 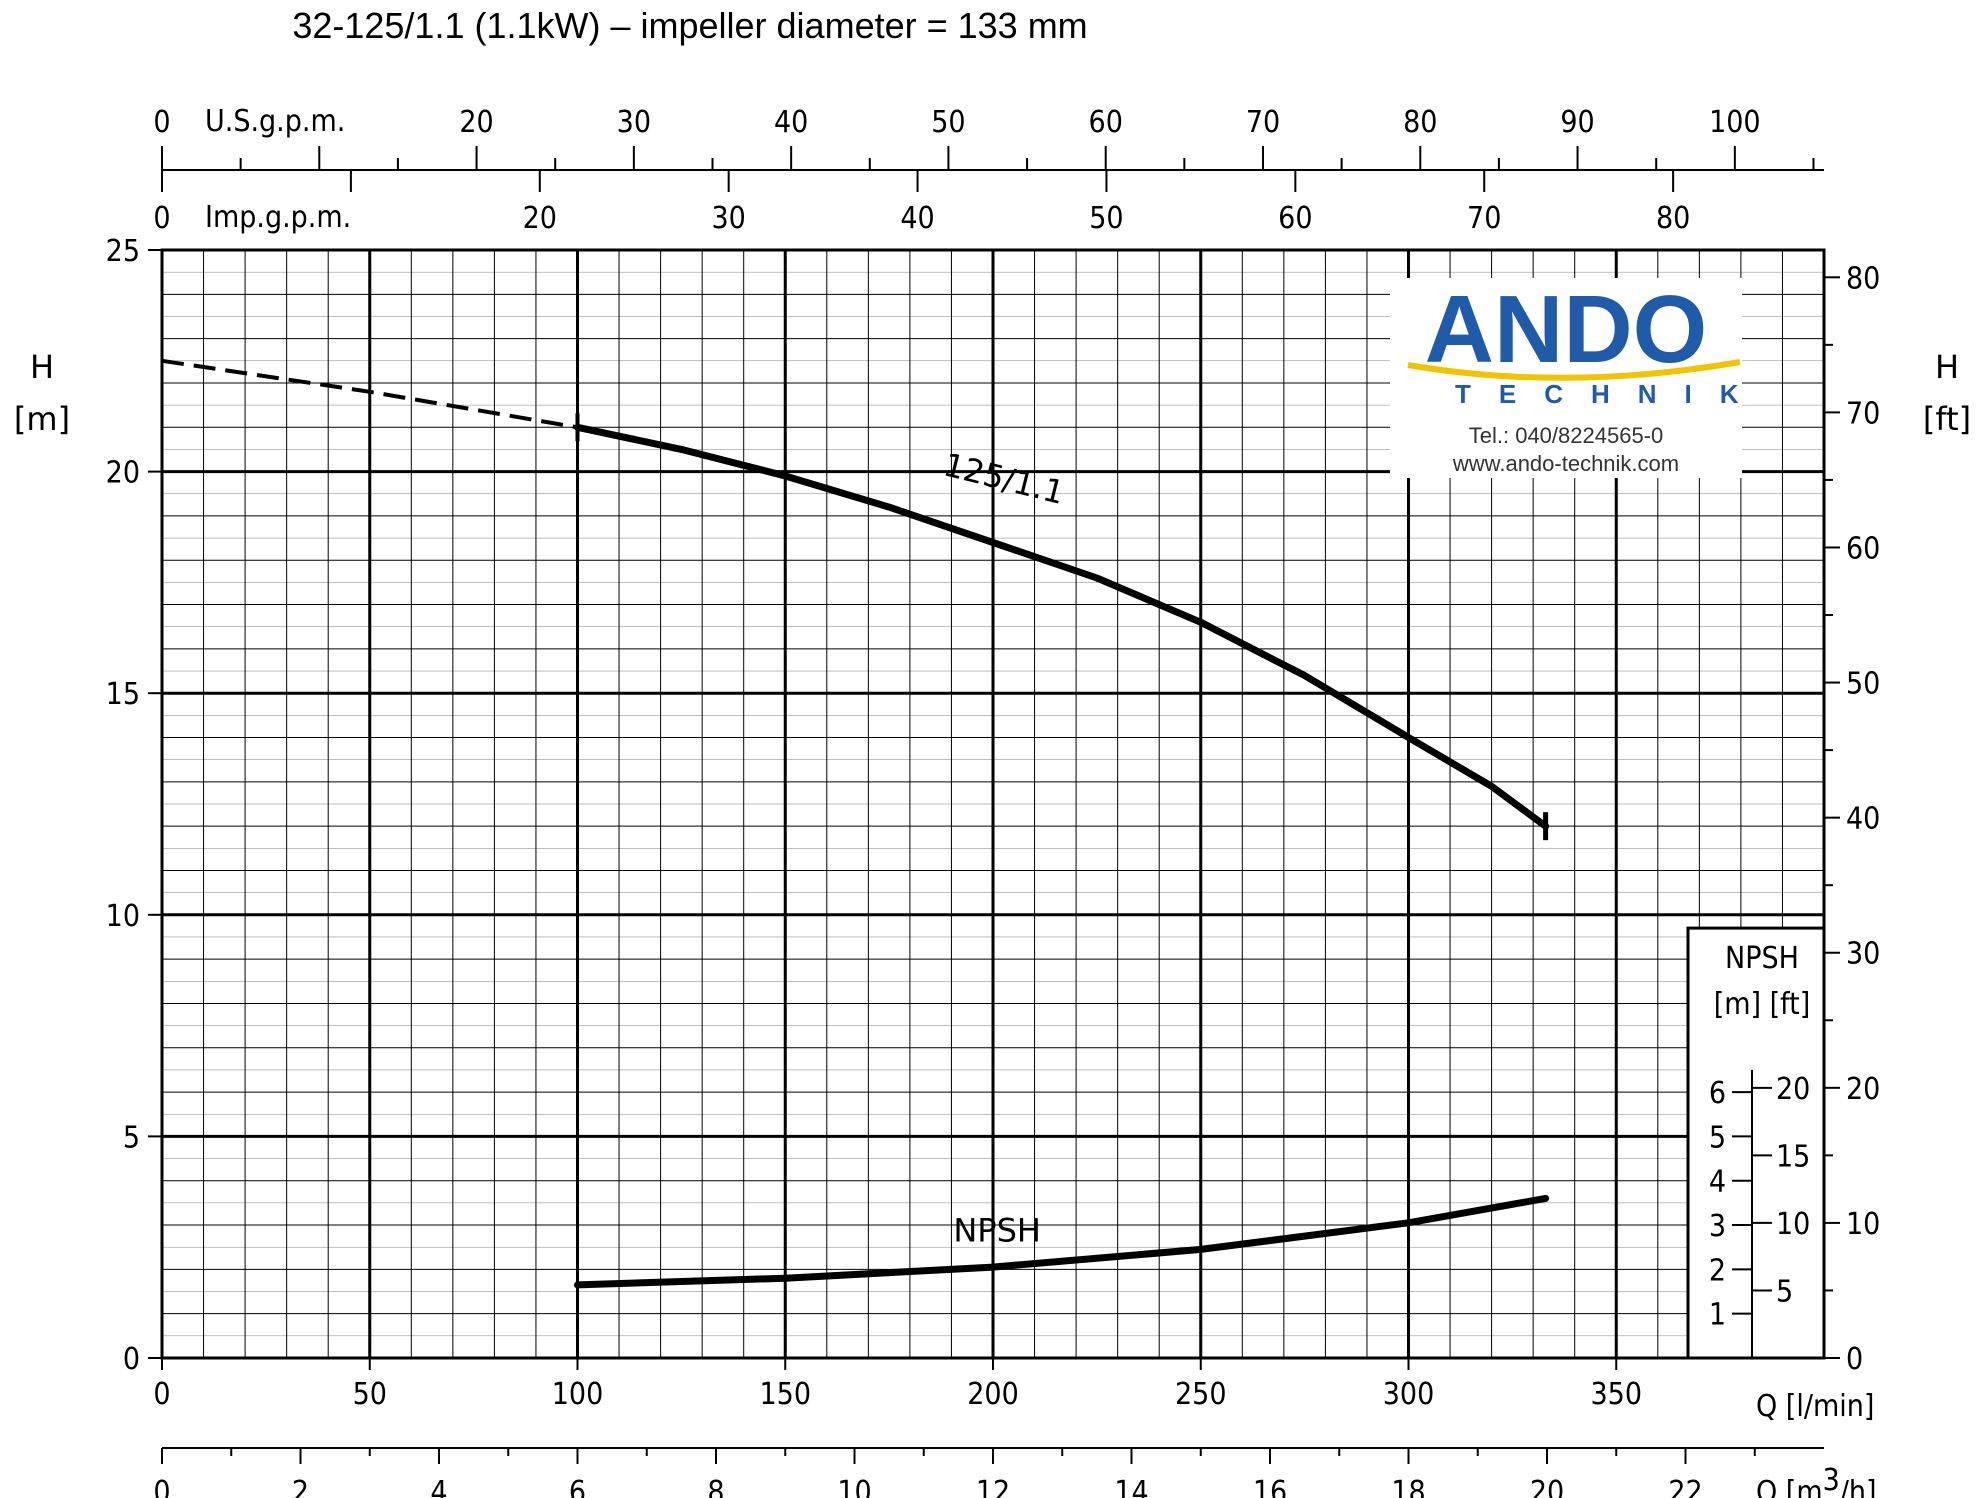 What do you see at coordinates (123, 473) in the screenshot?
I see `y-left-tick-label: 20` at bounding box center [123, 473].